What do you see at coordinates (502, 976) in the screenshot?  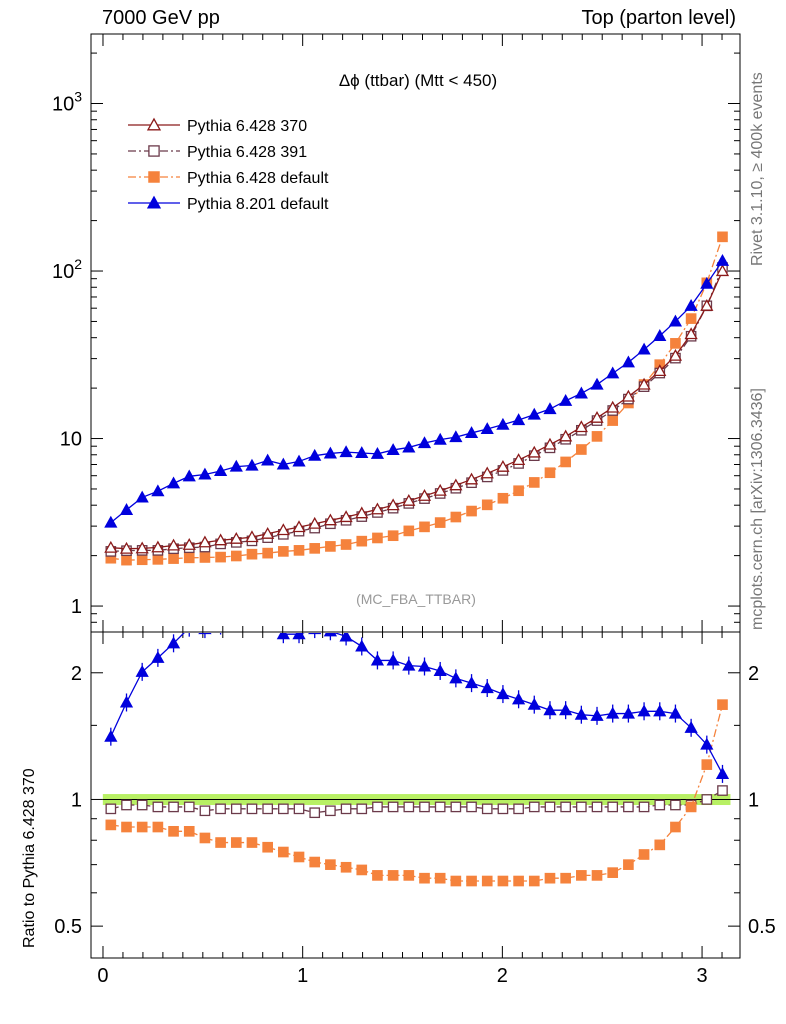 I see `x-tick-label: 2` at bounding box center [502, 976].